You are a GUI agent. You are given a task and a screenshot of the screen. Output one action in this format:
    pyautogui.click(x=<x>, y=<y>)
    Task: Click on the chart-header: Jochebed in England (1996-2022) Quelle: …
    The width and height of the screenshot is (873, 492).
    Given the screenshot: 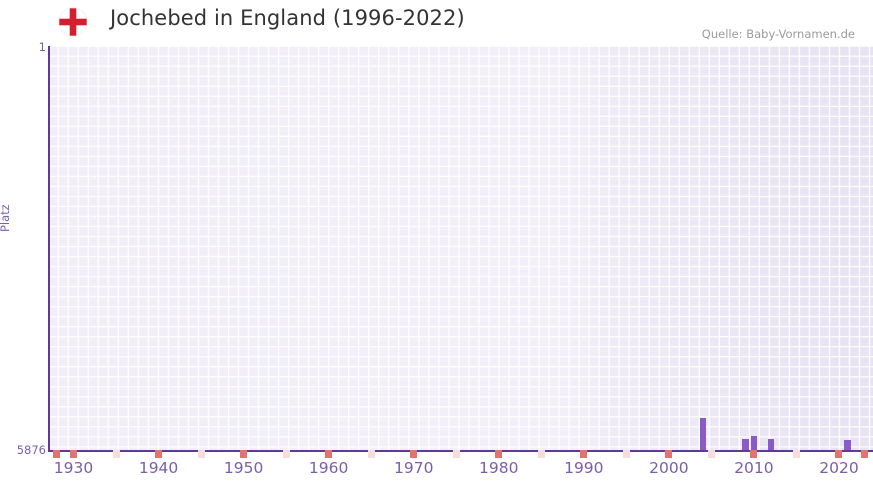 What is the action you would take?
    pyautogui.click(x=436, y=22)
    